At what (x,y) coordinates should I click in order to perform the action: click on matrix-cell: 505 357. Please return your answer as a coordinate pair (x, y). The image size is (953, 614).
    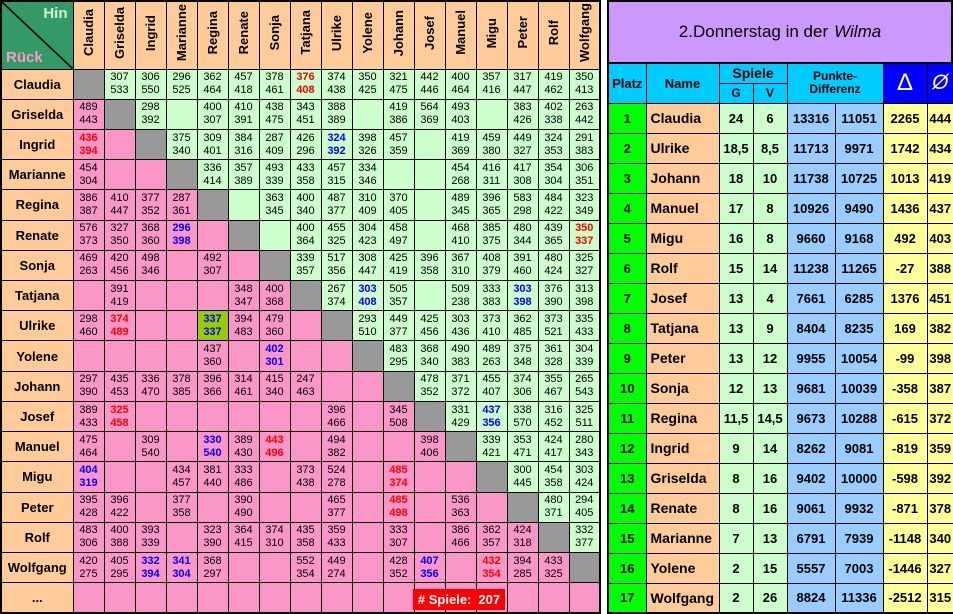
    Looking at the image, I should click on (398, 296).